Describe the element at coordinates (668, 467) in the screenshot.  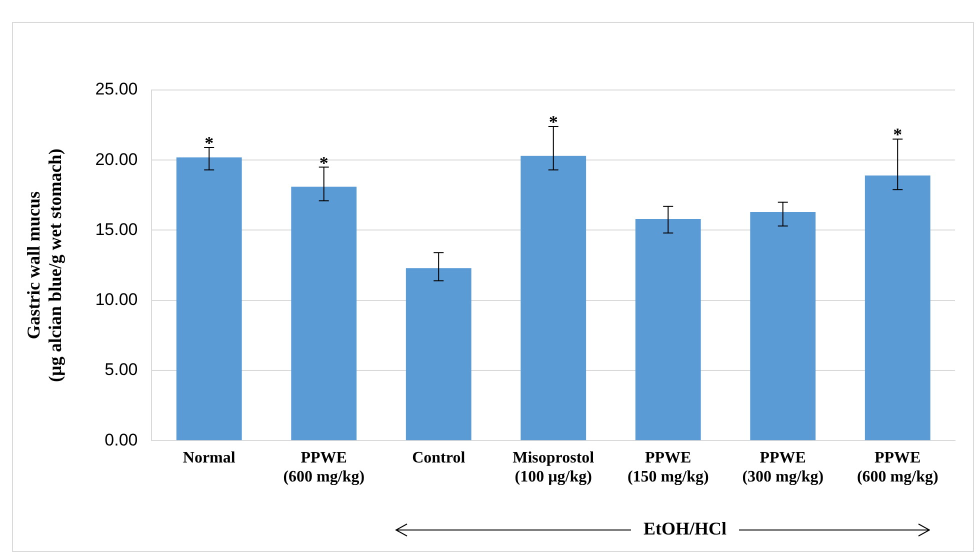
I see `x-tick-label: PPWE (150 mg/kg)` at that location.